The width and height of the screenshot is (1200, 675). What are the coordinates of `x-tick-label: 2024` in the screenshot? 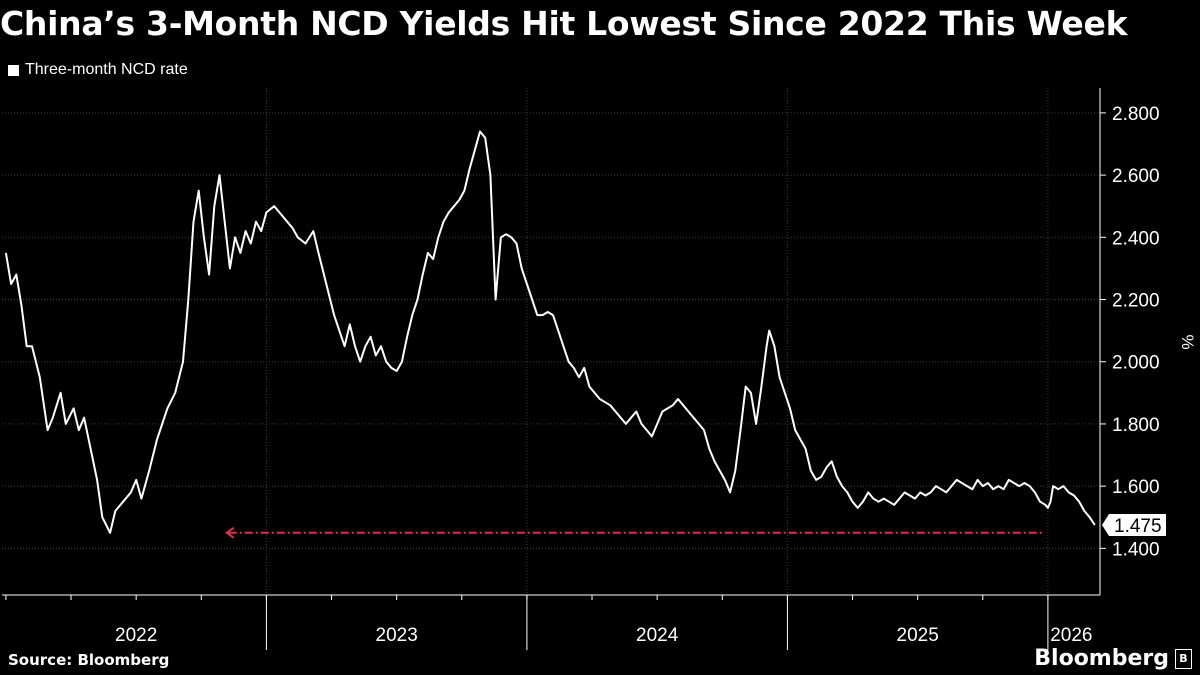 It's located at (657, 635).